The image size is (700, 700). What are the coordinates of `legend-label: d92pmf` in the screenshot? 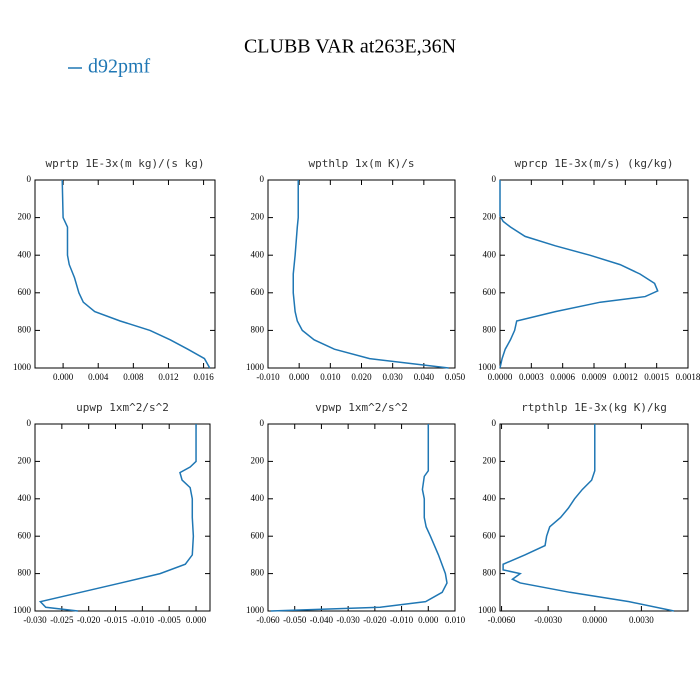 It's located at (119, 67).